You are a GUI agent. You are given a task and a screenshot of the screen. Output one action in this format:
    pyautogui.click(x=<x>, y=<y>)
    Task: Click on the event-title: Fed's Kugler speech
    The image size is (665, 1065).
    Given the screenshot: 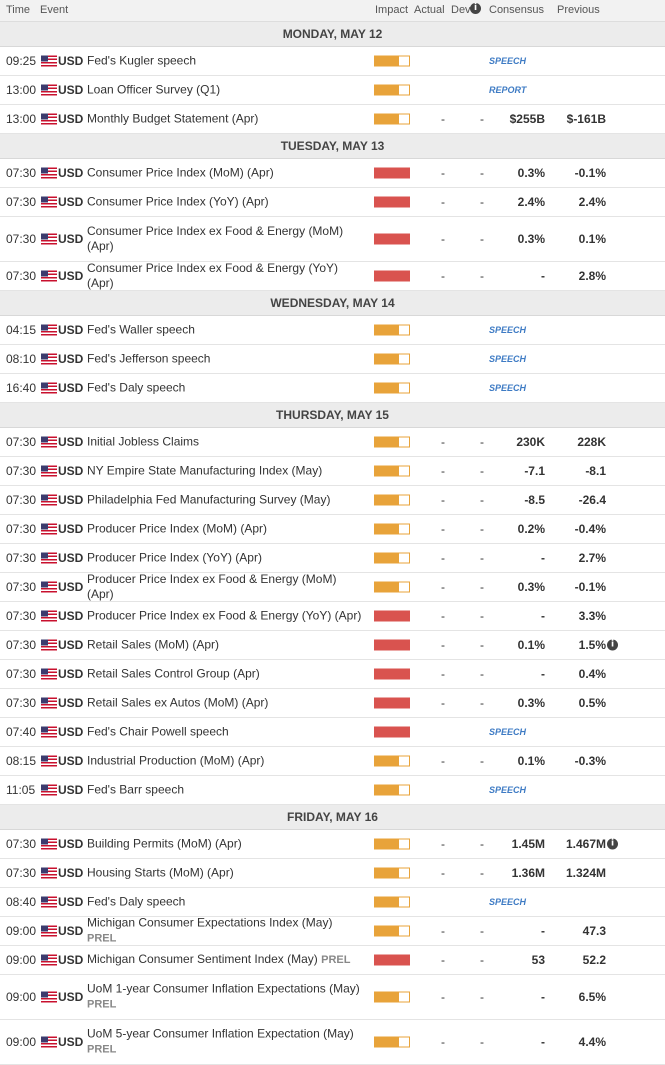 What is the action you would take?
    pyautogui.click(x=142, y=60)
    